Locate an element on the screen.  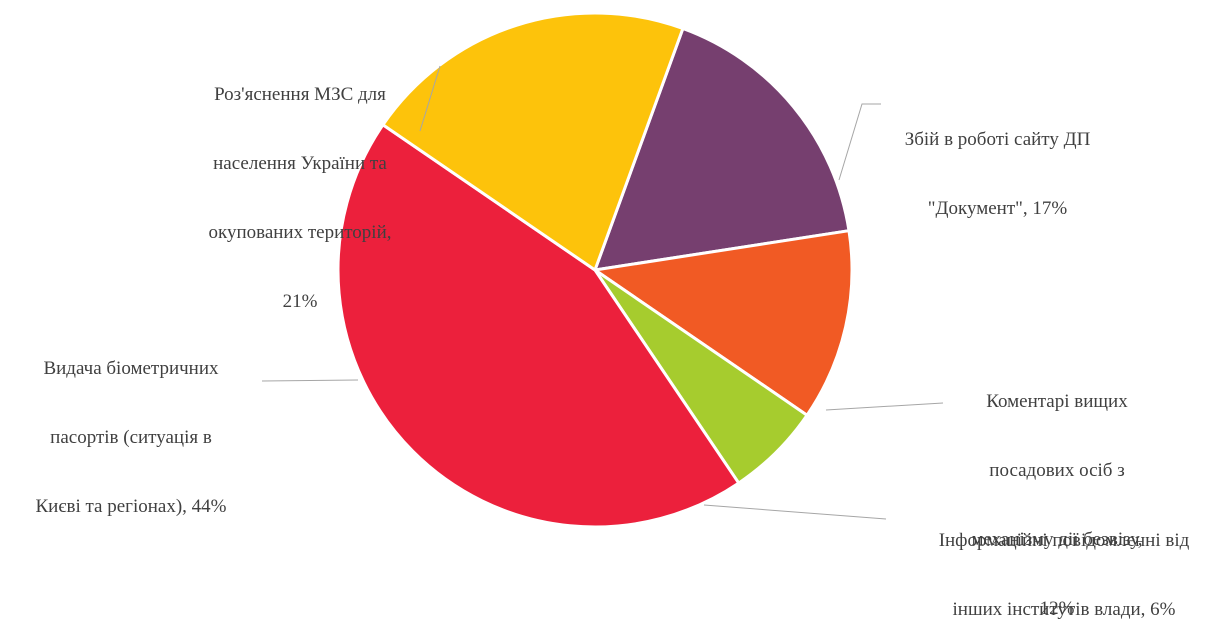
leader-line-website-failure is located at coordinates (859, 142).